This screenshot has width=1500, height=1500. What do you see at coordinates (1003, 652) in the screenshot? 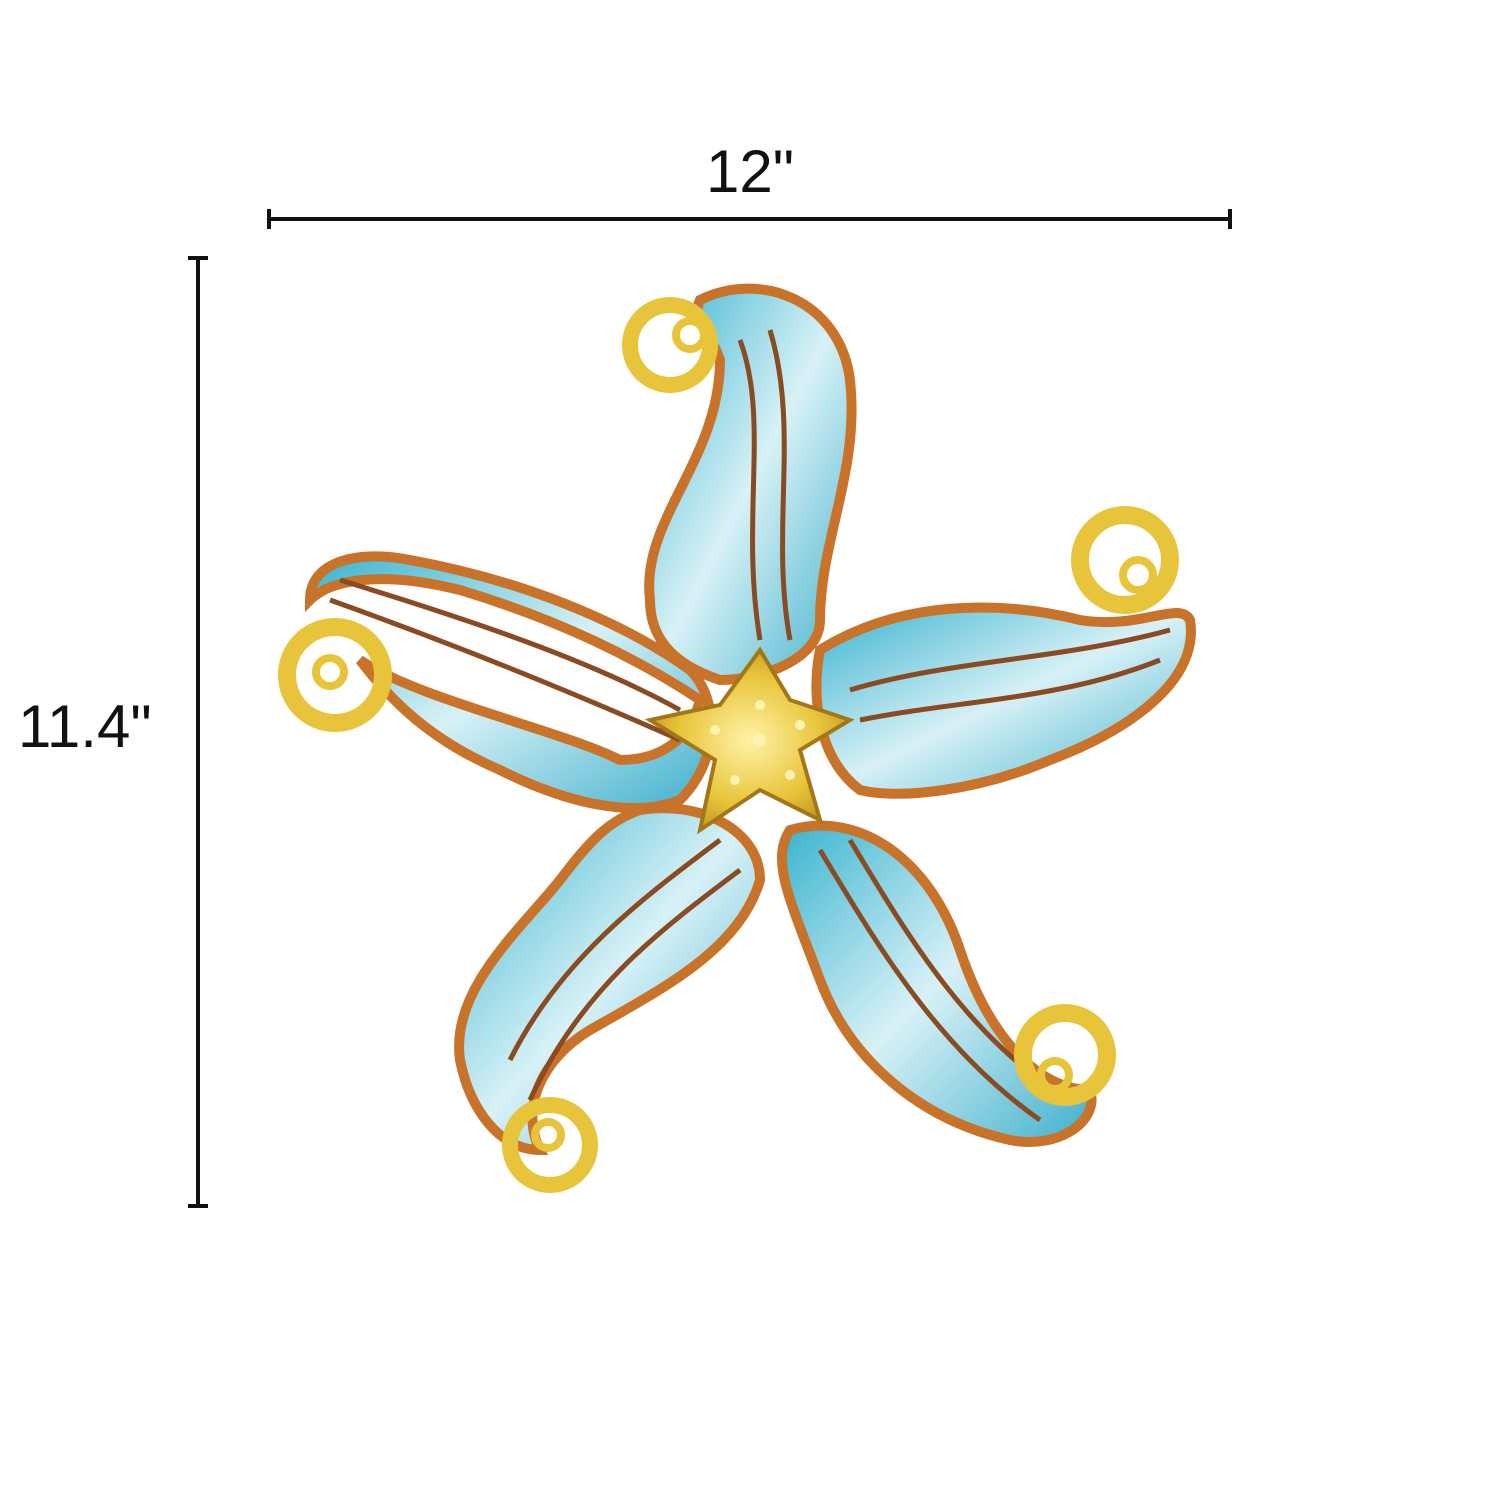
I see `starfish-arm-right` at bounding box center [1003, 652].